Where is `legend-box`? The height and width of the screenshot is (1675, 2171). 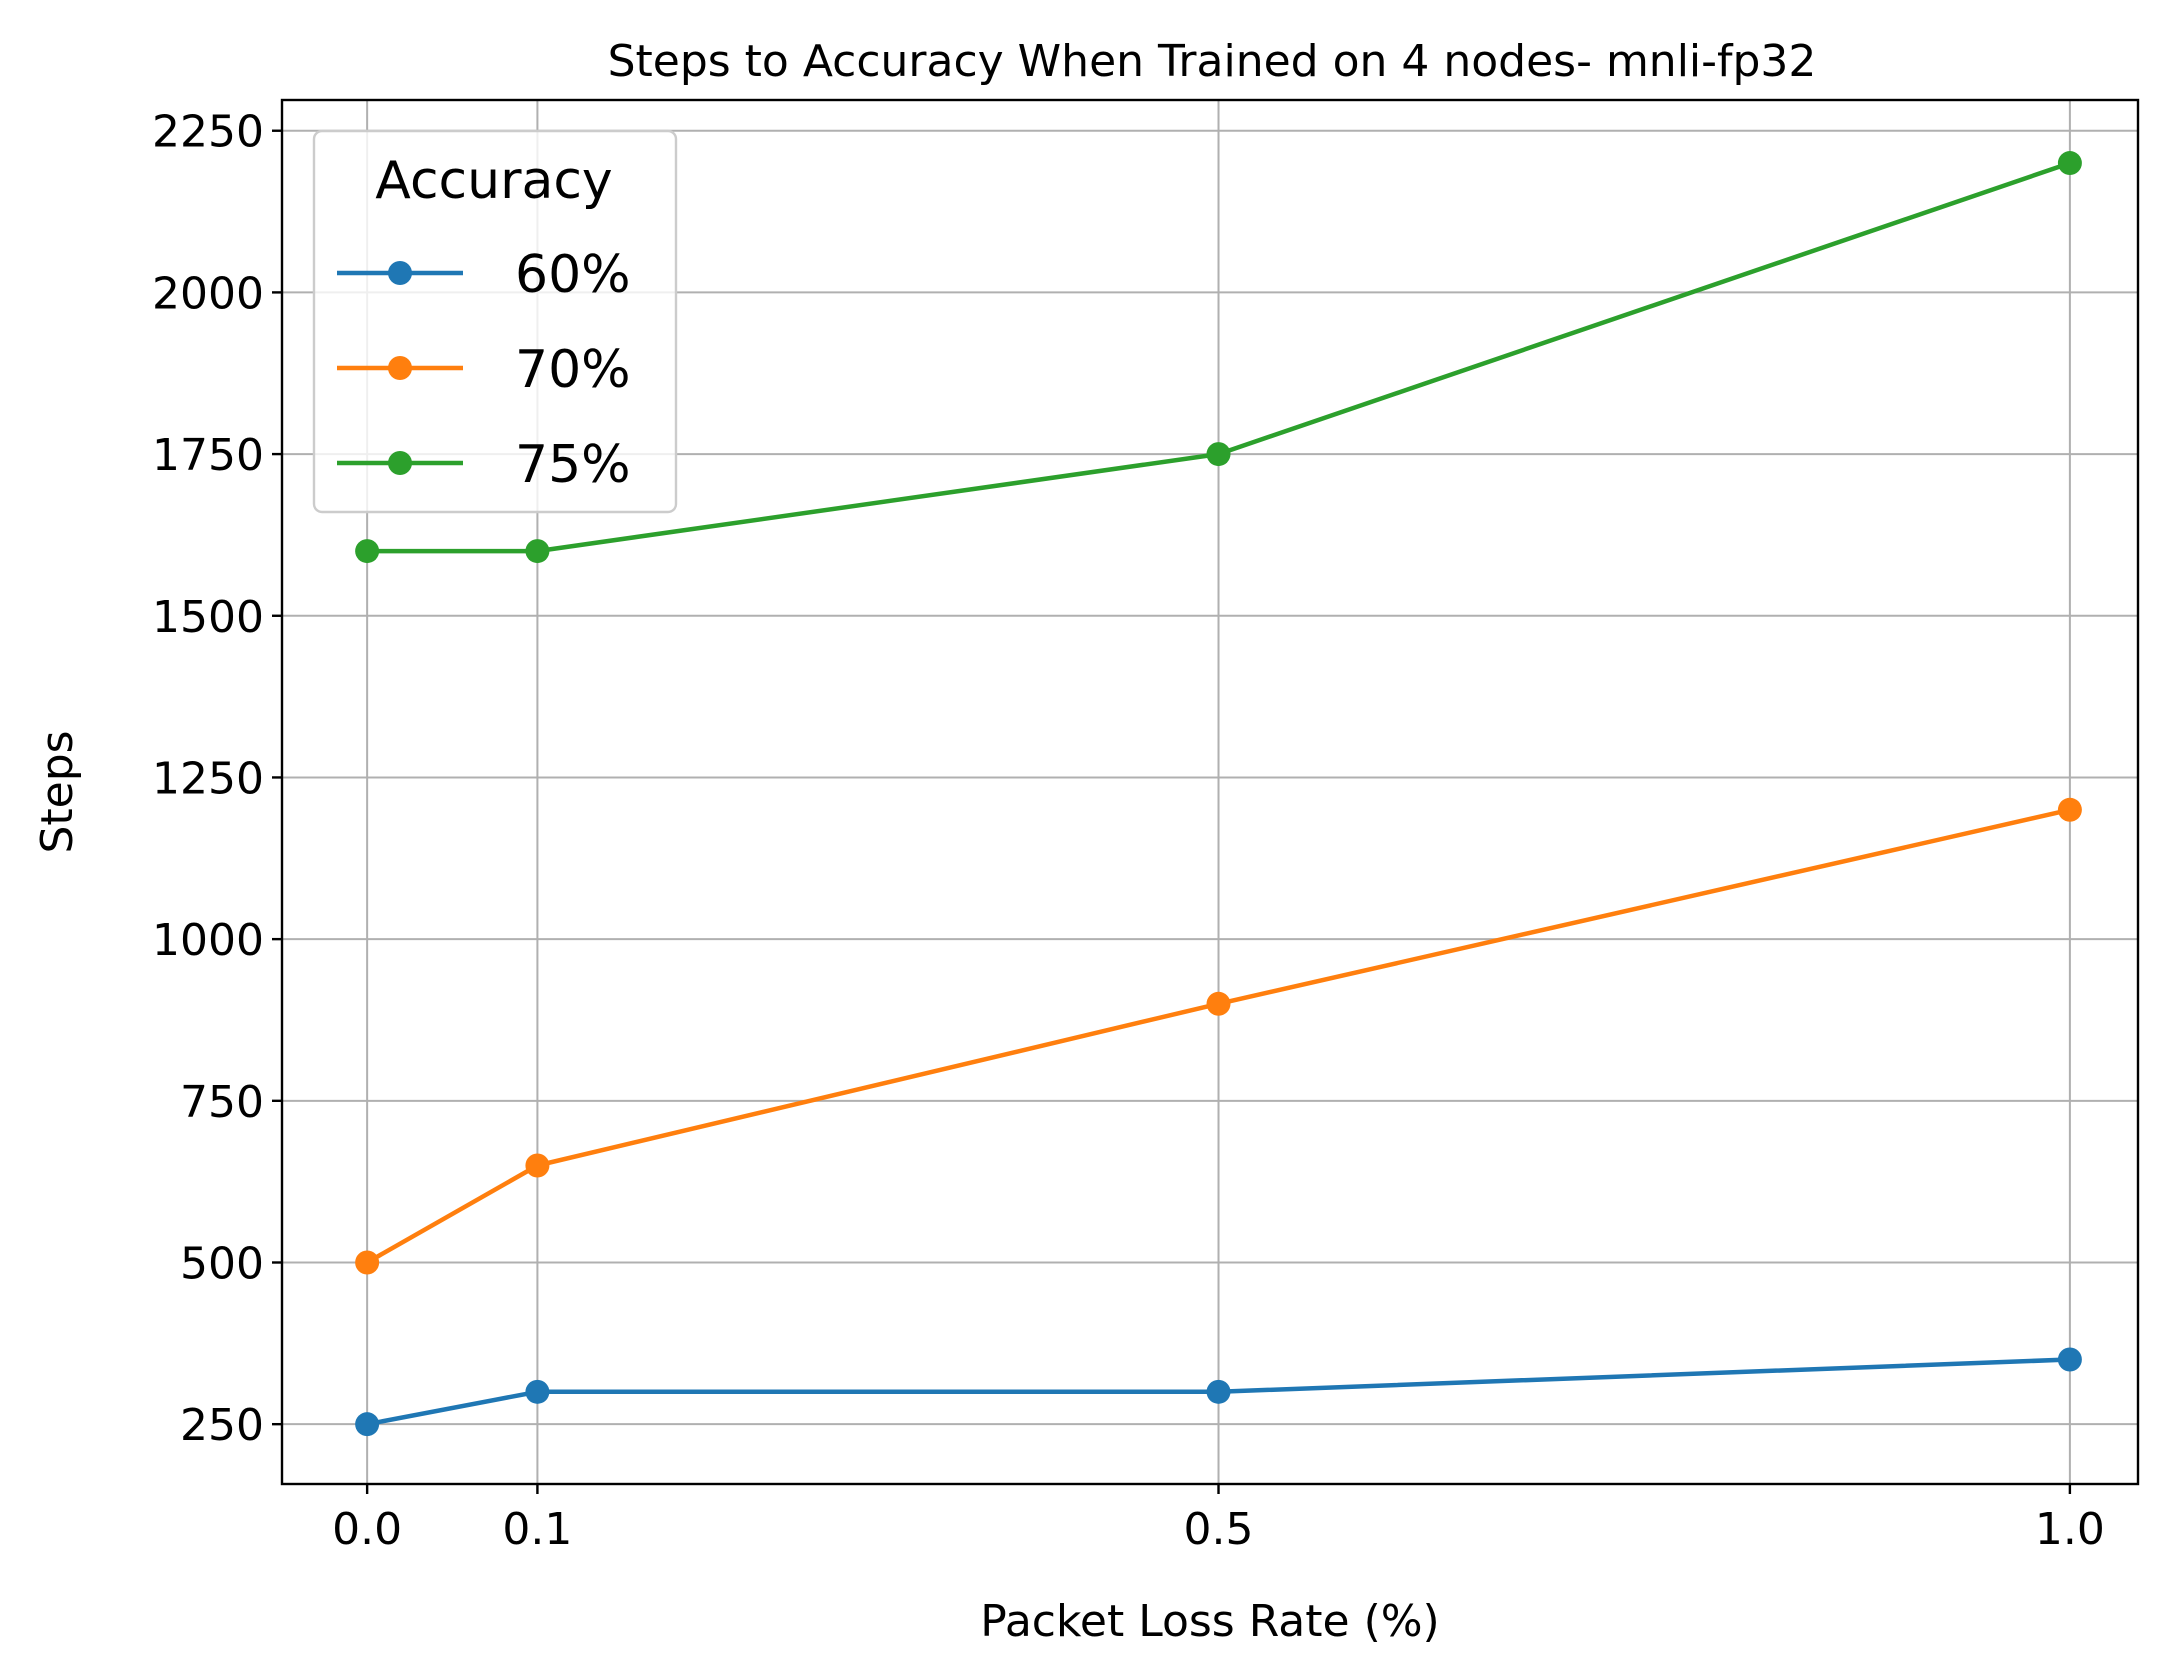 legend-box is located at coordinates (495, 321).